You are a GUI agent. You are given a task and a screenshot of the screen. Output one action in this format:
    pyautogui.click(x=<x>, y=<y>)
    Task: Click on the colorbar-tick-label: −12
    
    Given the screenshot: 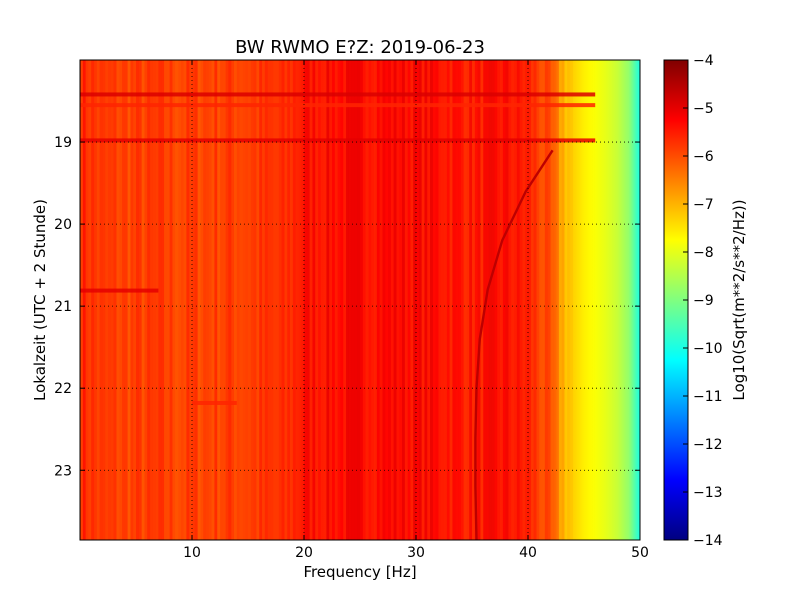 What is the action you would take?
    pyautogui.click(x=708, y=445)
    